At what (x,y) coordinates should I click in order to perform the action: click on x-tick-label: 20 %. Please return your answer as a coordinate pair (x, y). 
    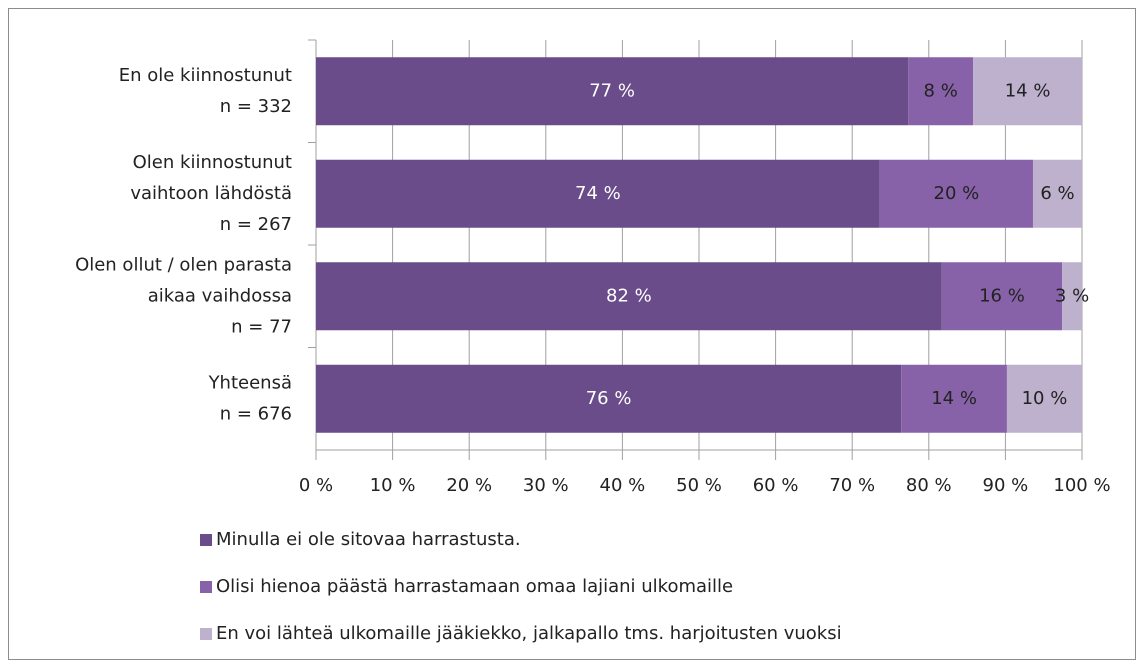
    Looking at the image, I should click on (469, 485).